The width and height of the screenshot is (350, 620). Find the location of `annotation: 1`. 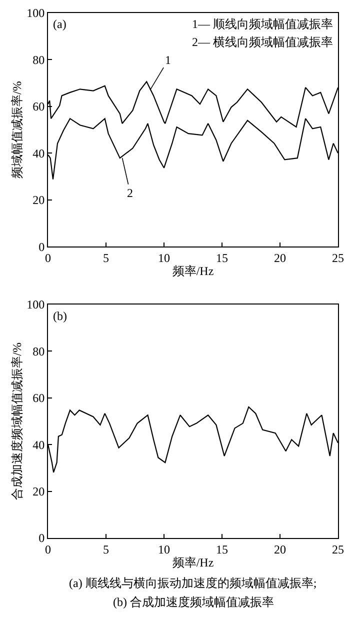

annotation: 1 is located at coordinates (168, 60).